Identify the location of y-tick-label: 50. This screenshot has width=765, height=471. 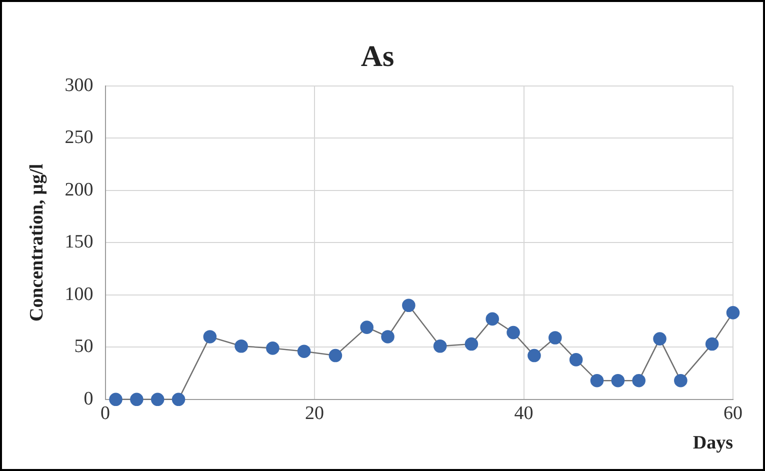
(84, 347).